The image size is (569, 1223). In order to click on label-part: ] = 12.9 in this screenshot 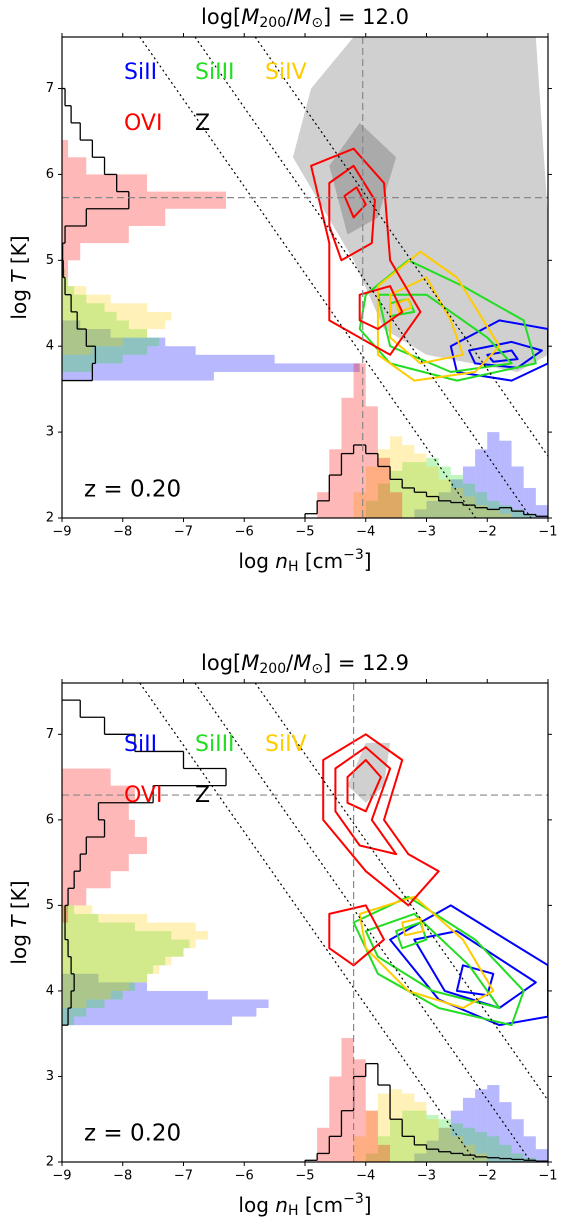, I will do `click(366, 663)`.